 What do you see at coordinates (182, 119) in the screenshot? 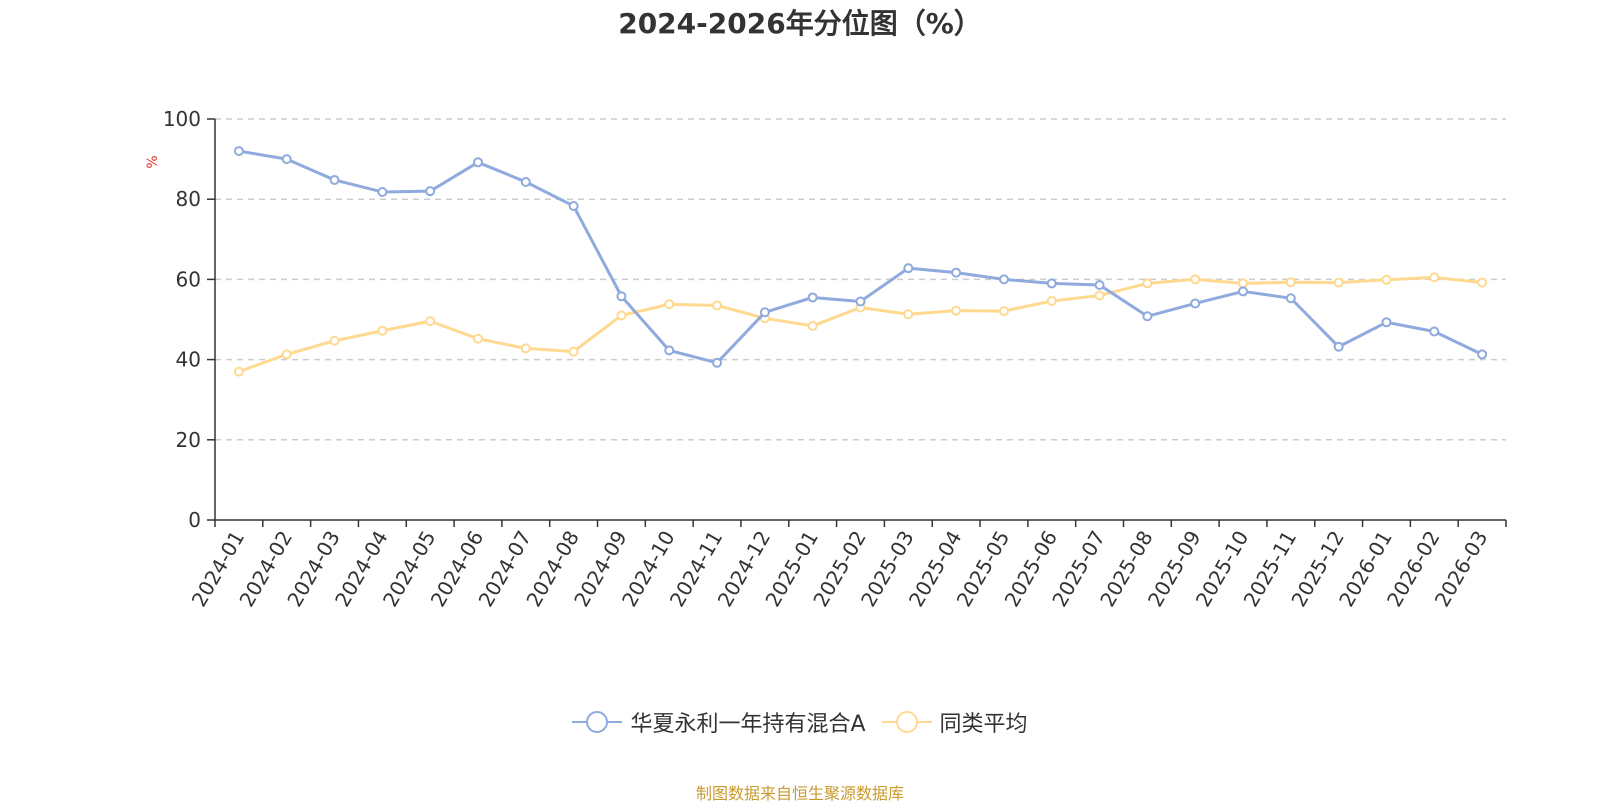
I see `y-tick-label-100: 100` at bounding box center [182, 119].